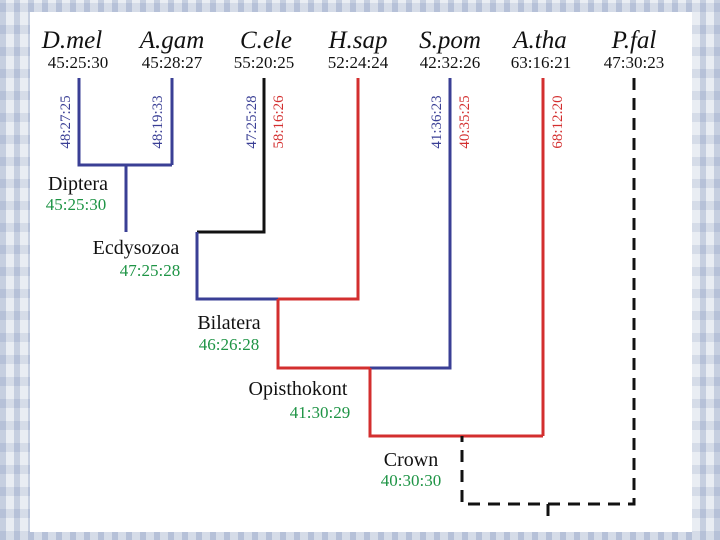  What do you see at coordinates (411, 480) in the screenshot?
I see `node-ratio-crown: 40:30:30` at bounding box center [411, 480].